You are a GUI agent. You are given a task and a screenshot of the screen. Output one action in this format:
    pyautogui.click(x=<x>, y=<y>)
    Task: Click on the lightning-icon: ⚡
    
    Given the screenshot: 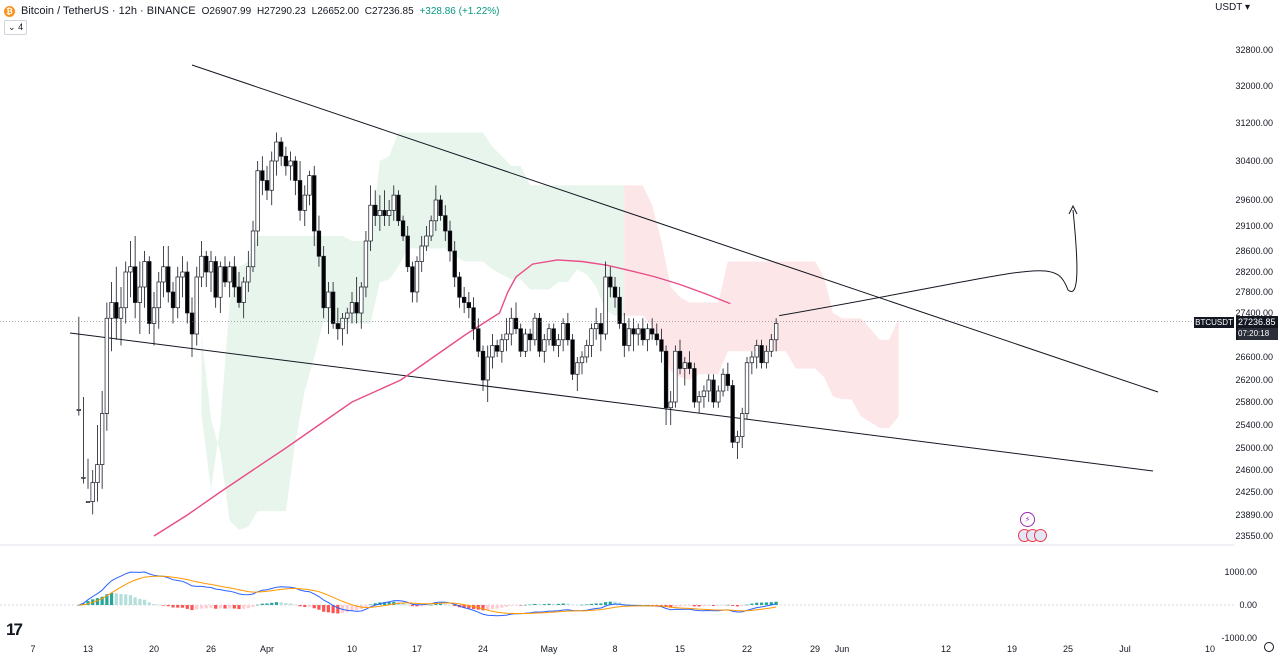 What is the action you would take?
    pyautogui.click(x=1027, y=519)
    